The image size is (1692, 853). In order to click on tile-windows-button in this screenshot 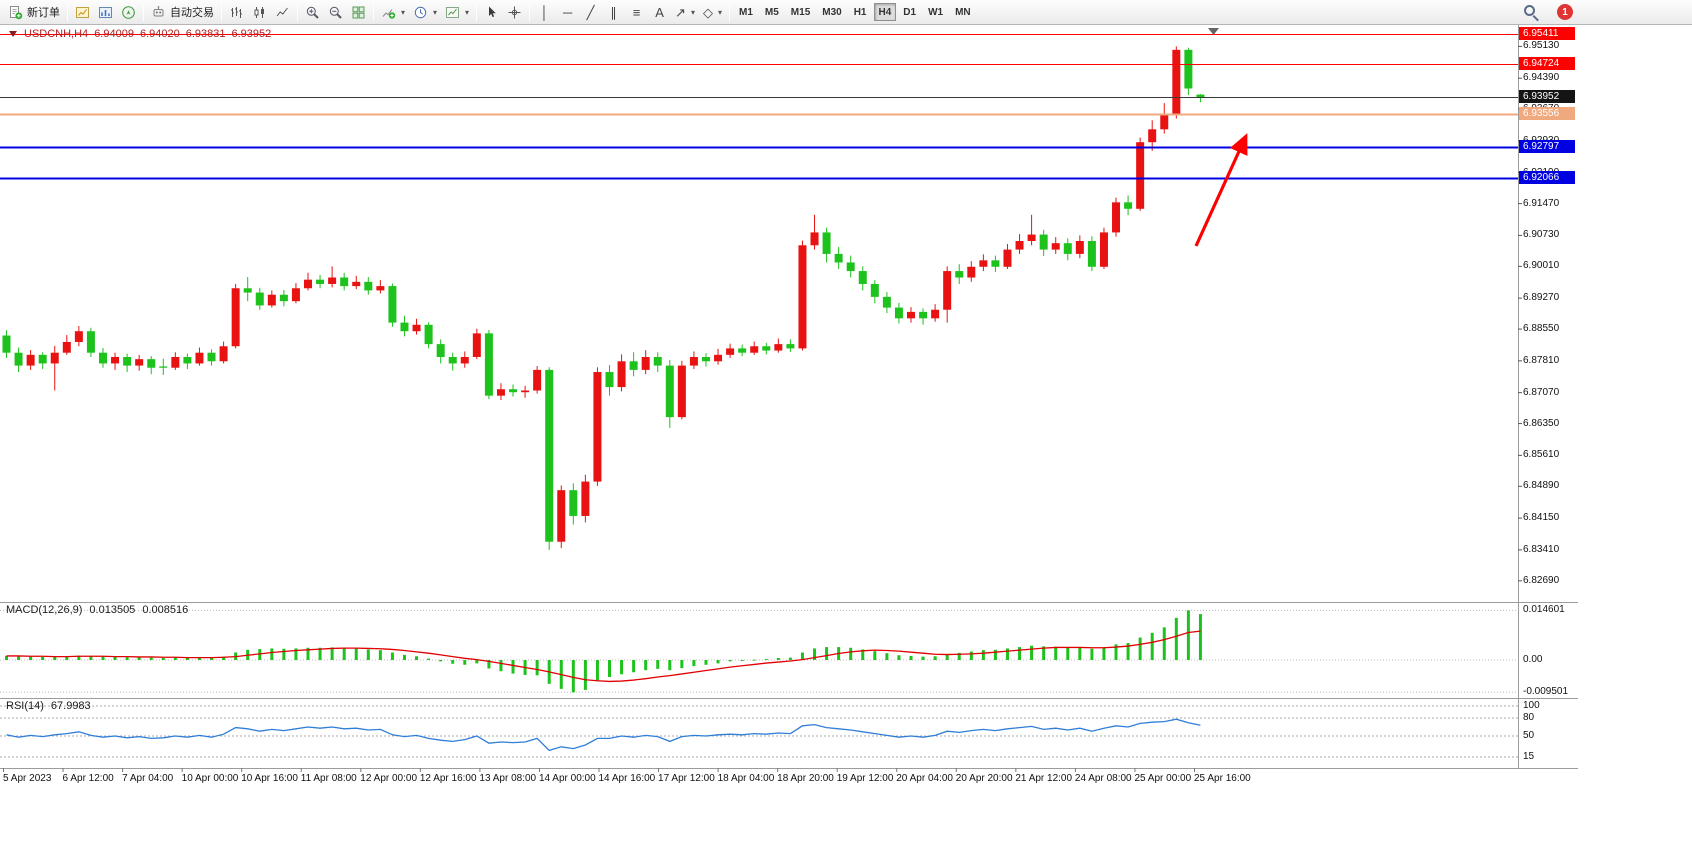, I will do `click(358, 12)`.